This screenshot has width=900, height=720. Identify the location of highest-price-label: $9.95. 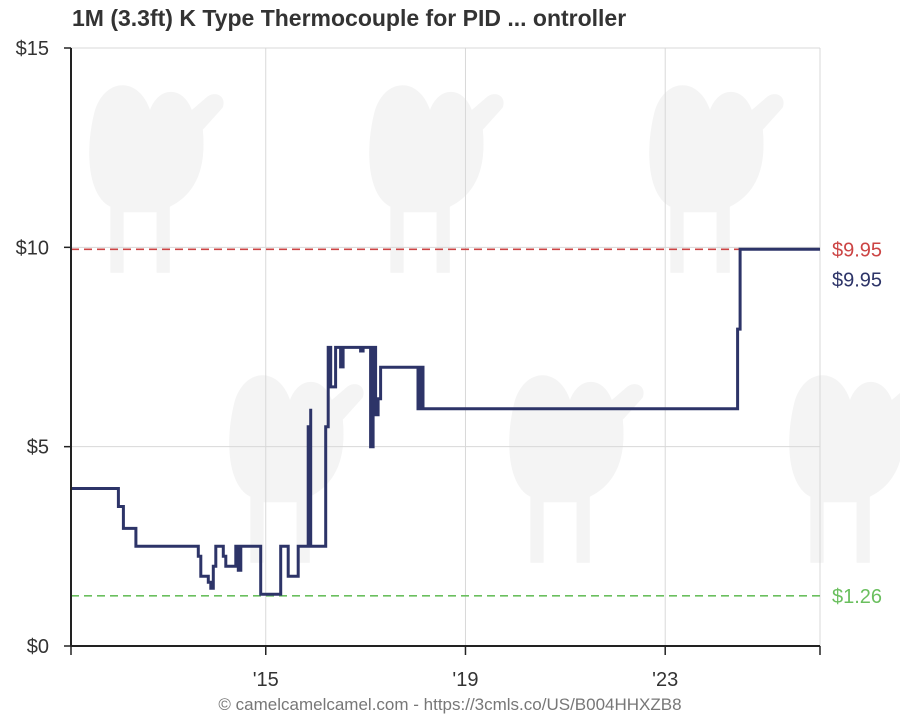
(857, 250).